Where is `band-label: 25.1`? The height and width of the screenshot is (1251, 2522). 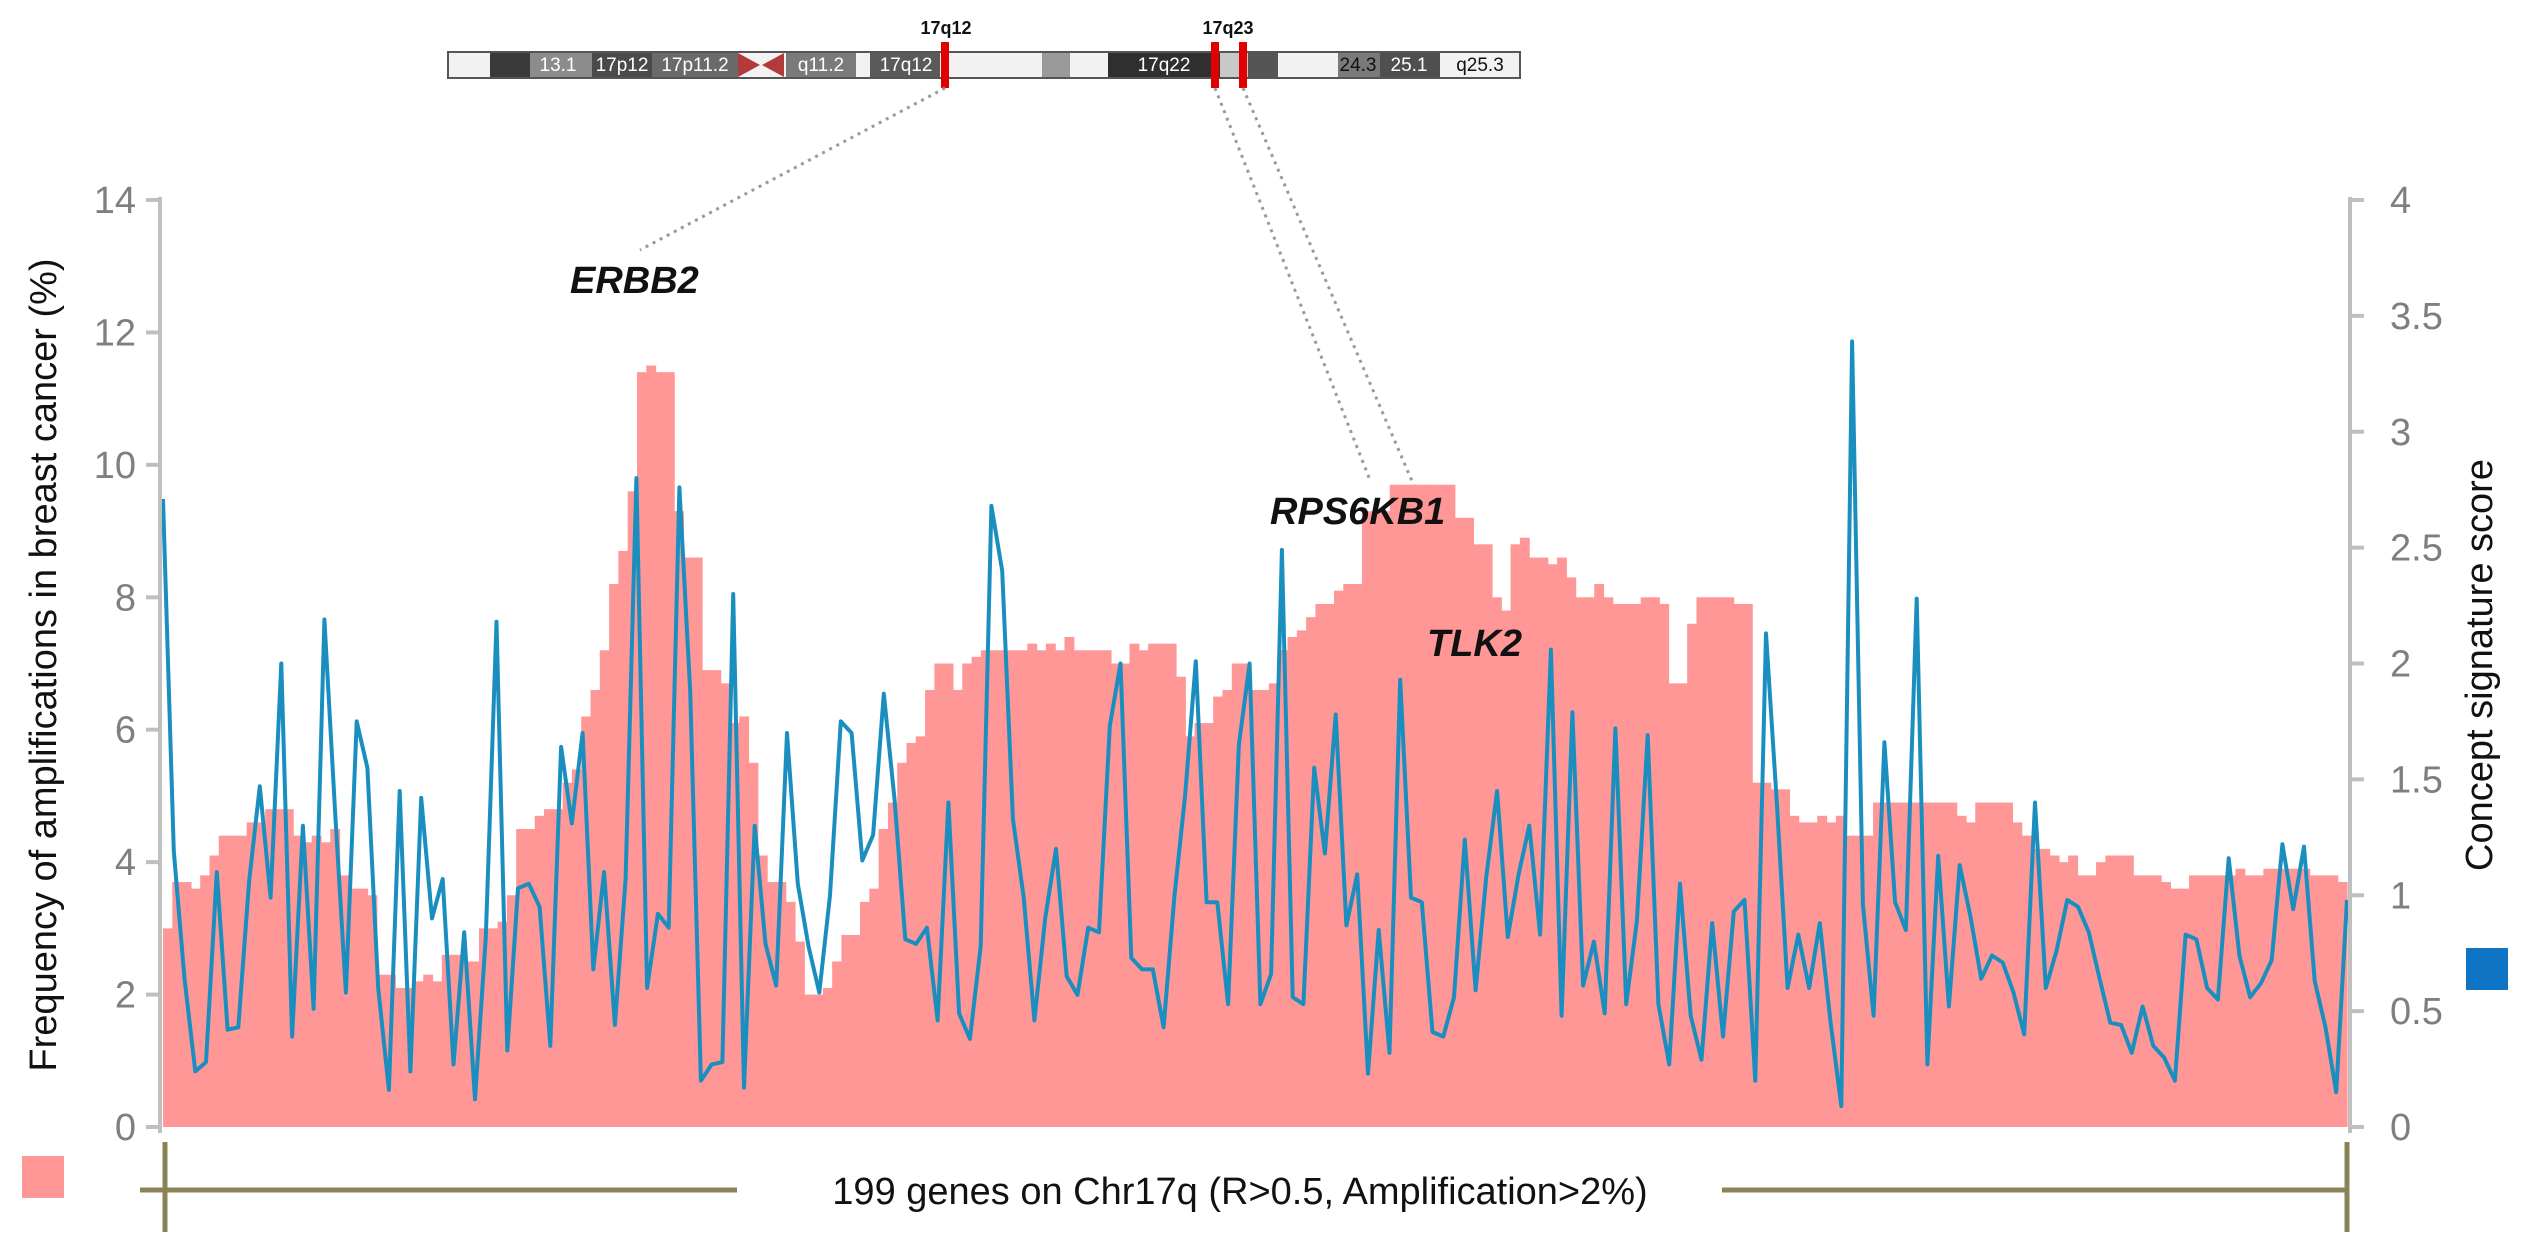 band-label: 25.1 is located at coordinates (1409, 65).